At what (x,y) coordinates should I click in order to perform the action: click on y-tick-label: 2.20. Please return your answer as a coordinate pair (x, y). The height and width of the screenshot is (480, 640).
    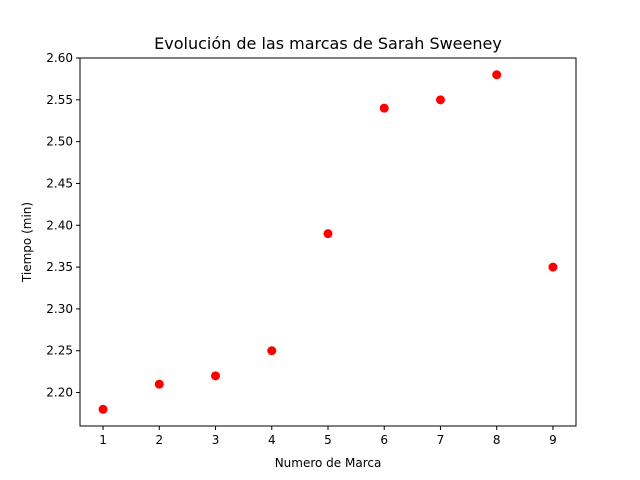
    Looking at the image, I should click on (59, 393).